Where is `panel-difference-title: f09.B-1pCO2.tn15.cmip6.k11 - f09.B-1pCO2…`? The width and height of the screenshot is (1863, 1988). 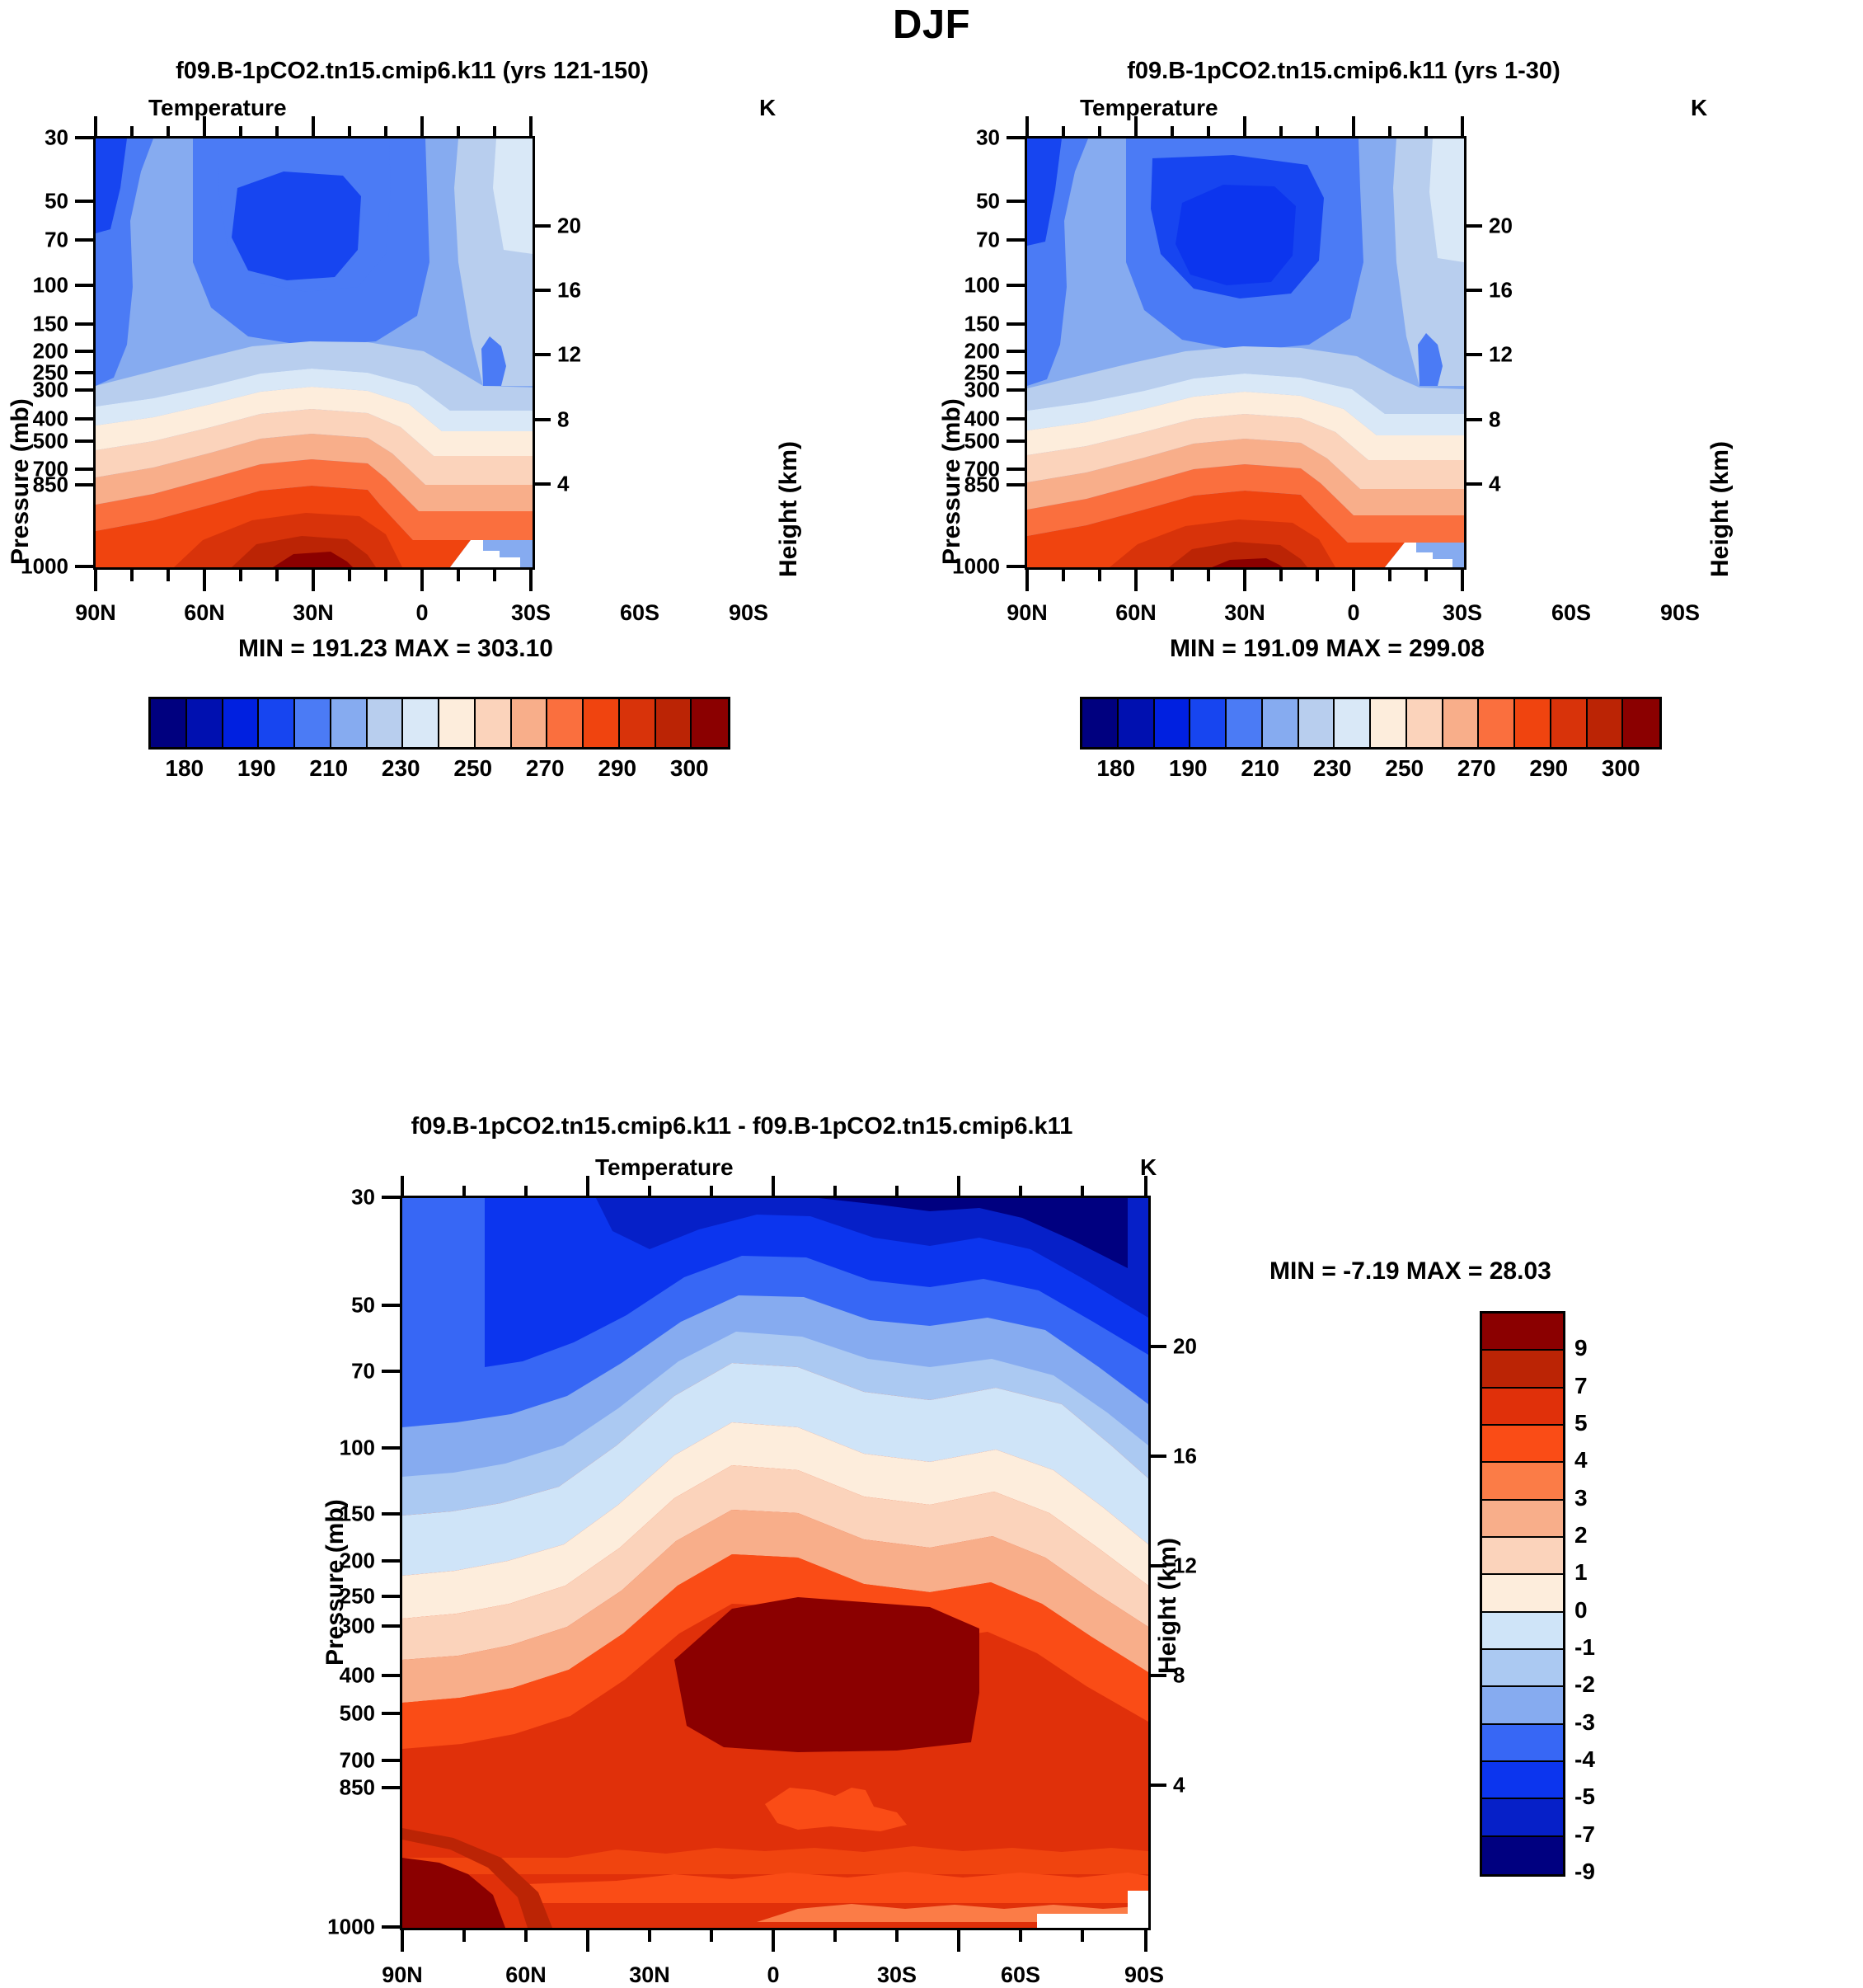
panel-difference-title: f09.B-1pCO2.tn15.cmip6.k11 - f09.B-1pCO2… is located at coordinates (742, 1126).